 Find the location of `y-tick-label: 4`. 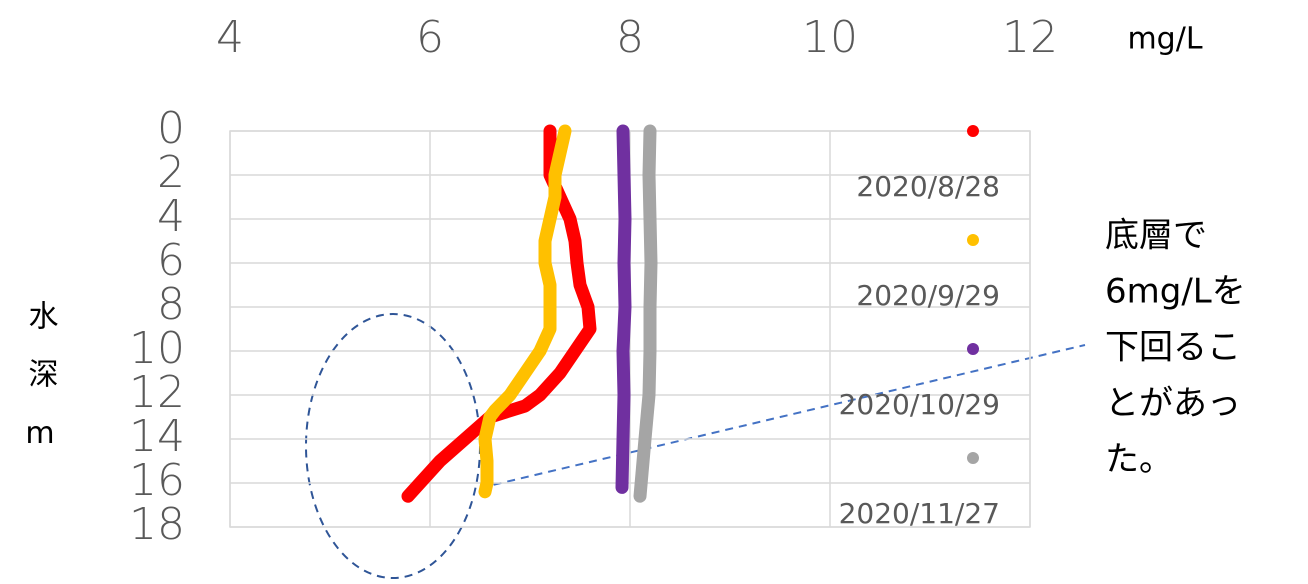

y-tick-label: 4 is located at coordinates (171, 216).